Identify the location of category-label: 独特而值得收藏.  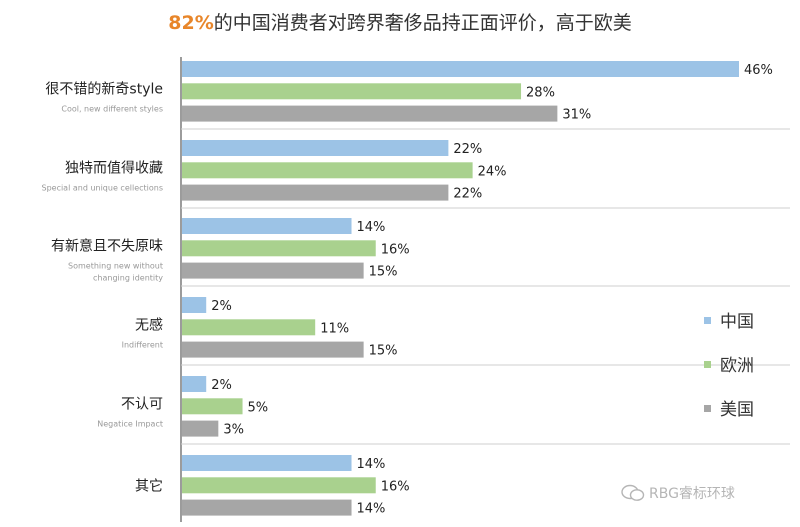
(114, 167).